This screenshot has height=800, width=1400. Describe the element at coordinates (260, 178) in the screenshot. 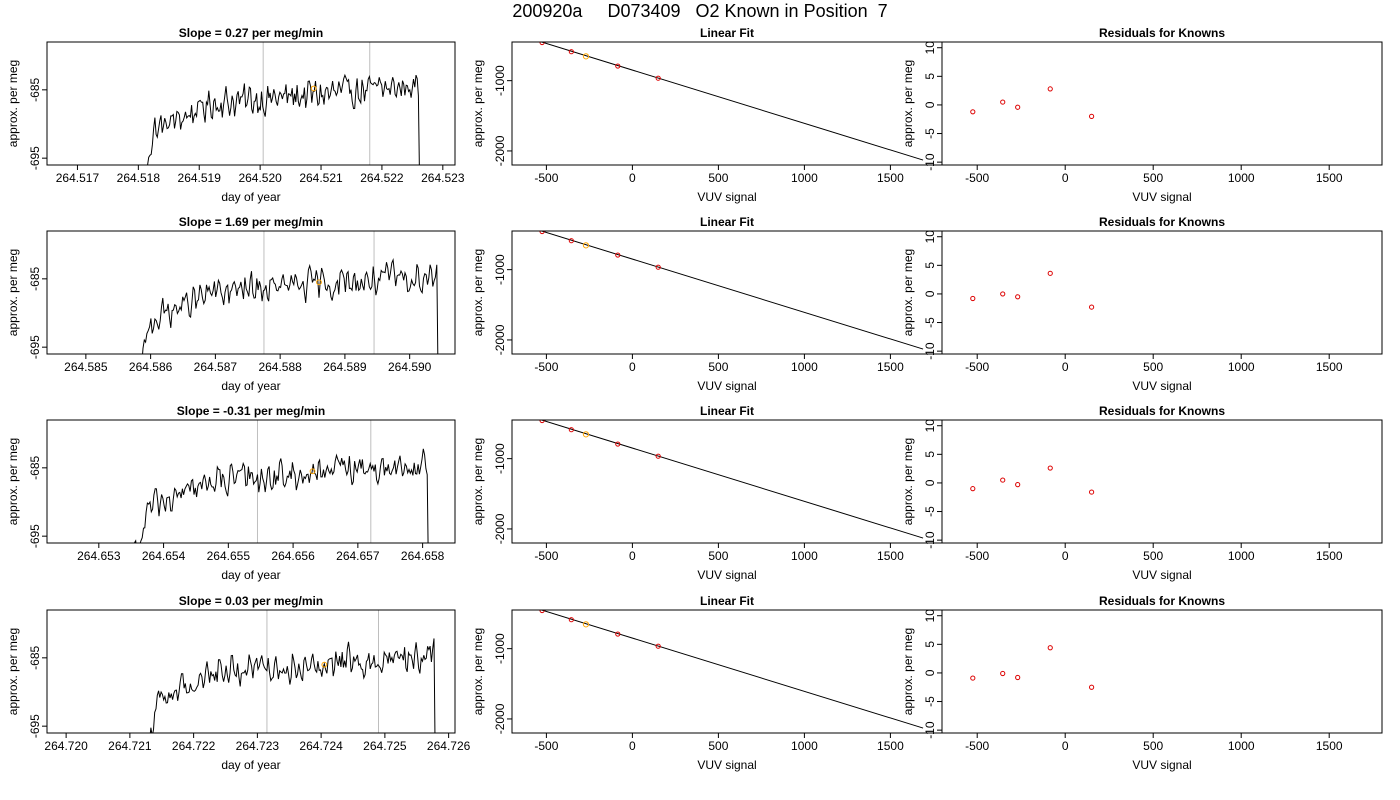

I see `x-tick-label: 264.520` at that location.